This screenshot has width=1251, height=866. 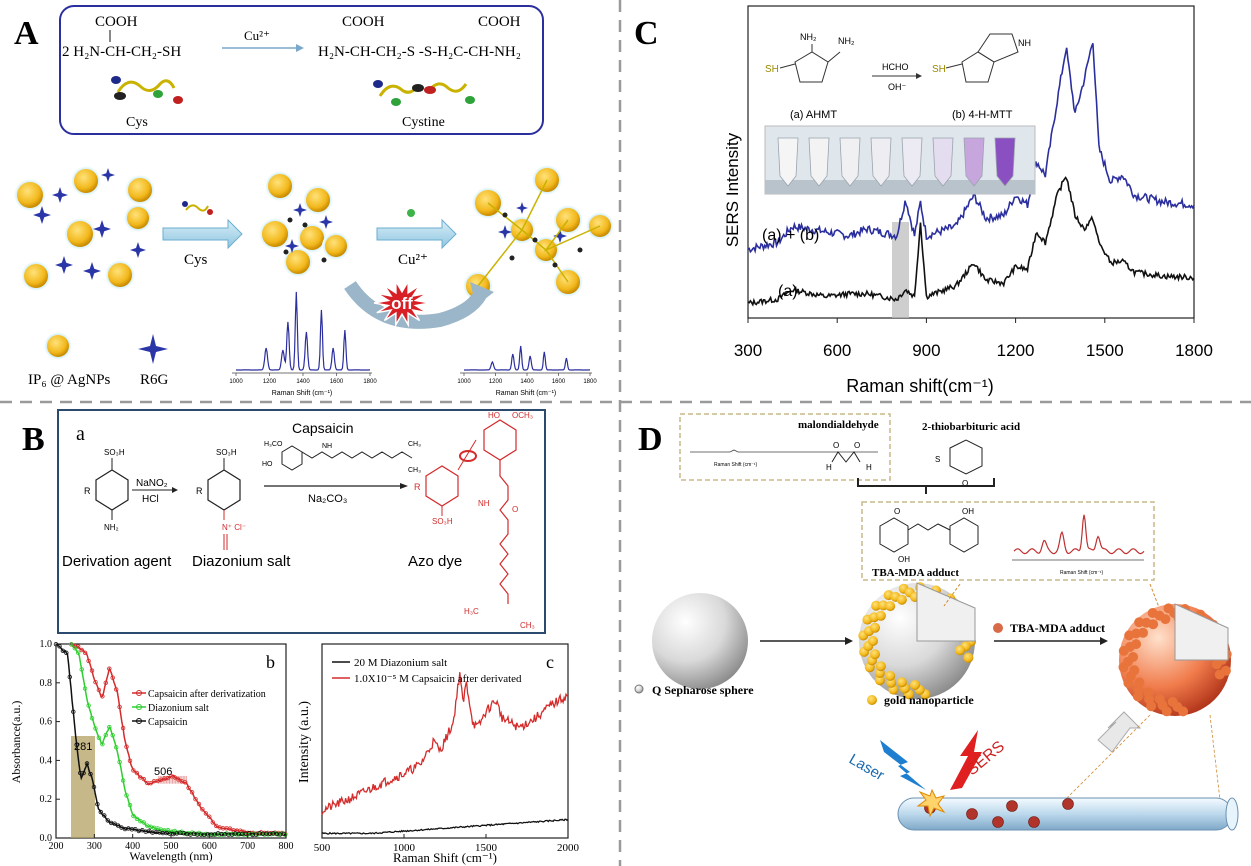 I want to click on final-cutaway, so click(x=1201, y=632).